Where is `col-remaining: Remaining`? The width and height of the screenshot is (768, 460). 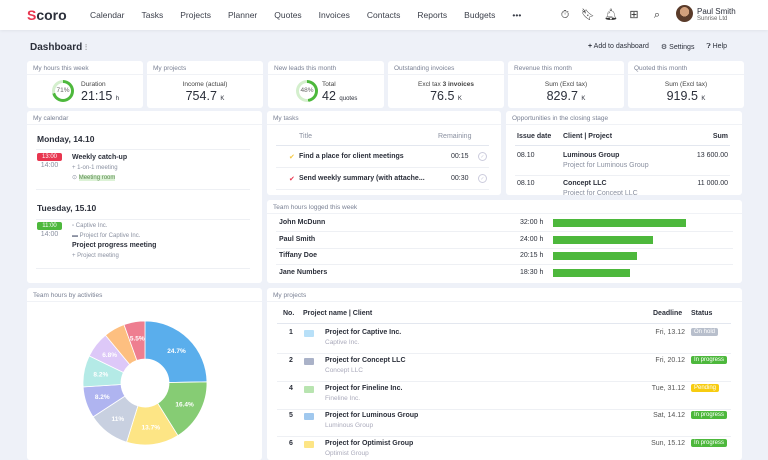
col-remaining: Remaining is located at coordinates (455, 136).